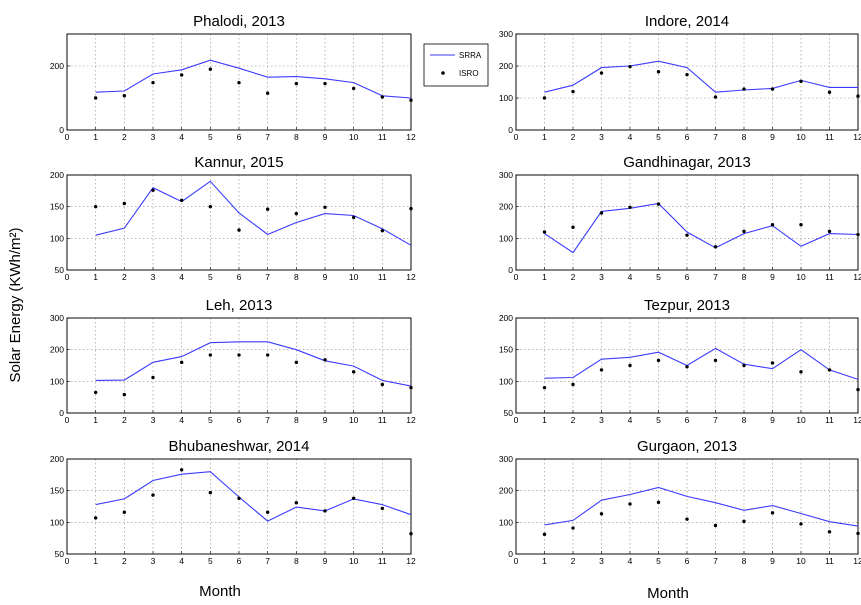 This screenshot has height=605, width=861. I want to click on y-tick-label: 50, so click(60, 554).